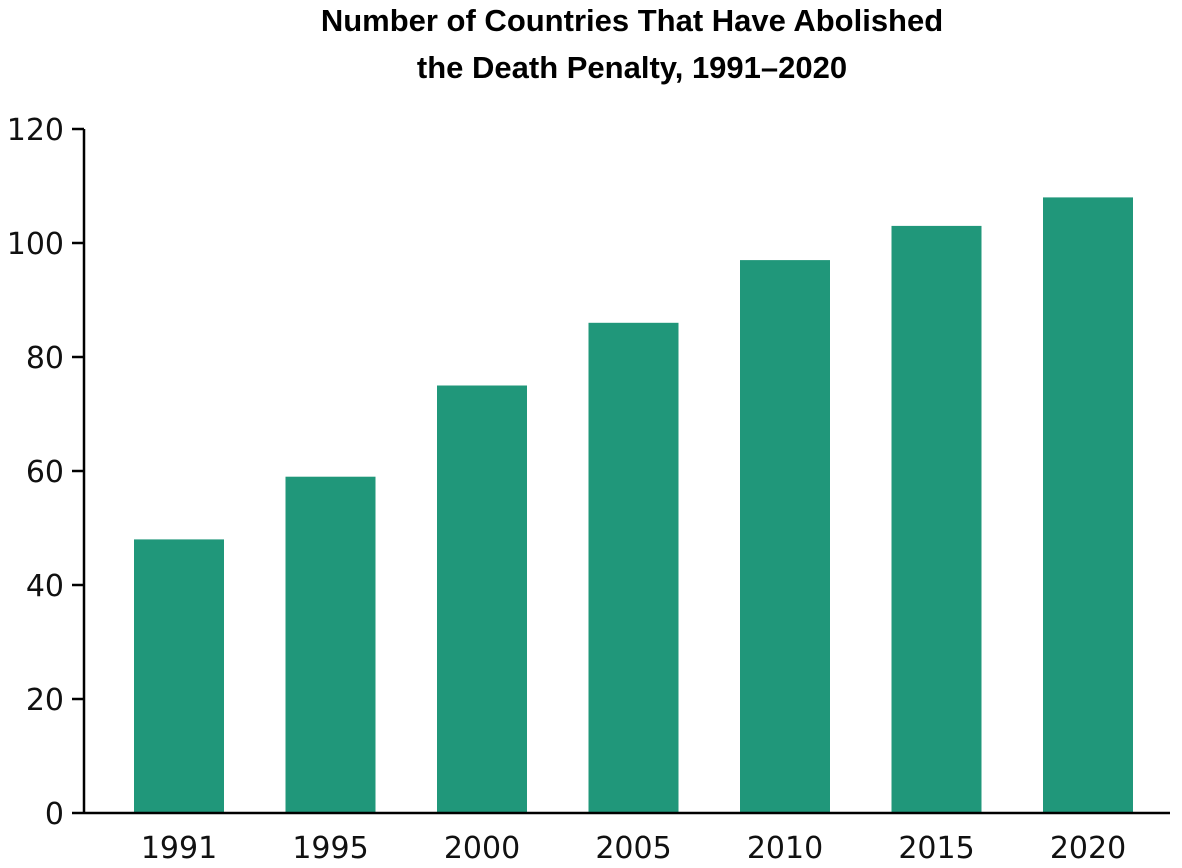 This screenshot has height=868, width=1182. Describe the element at coordinates (1088, 848) in the screenshot. I see `x-tick-label-2020: 2020` at that location.